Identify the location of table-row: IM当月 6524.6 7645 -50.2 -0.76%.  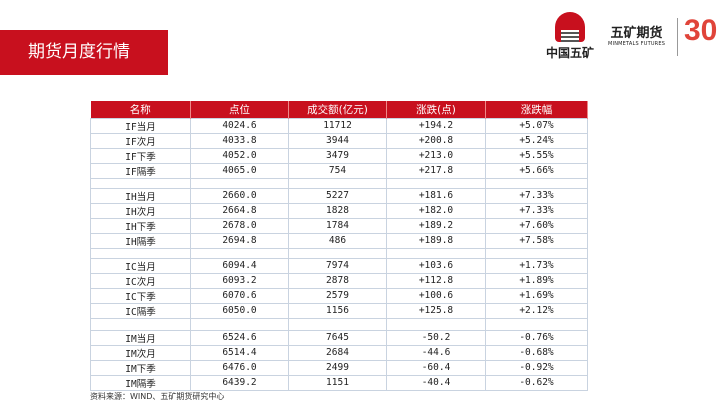
(339, 337).